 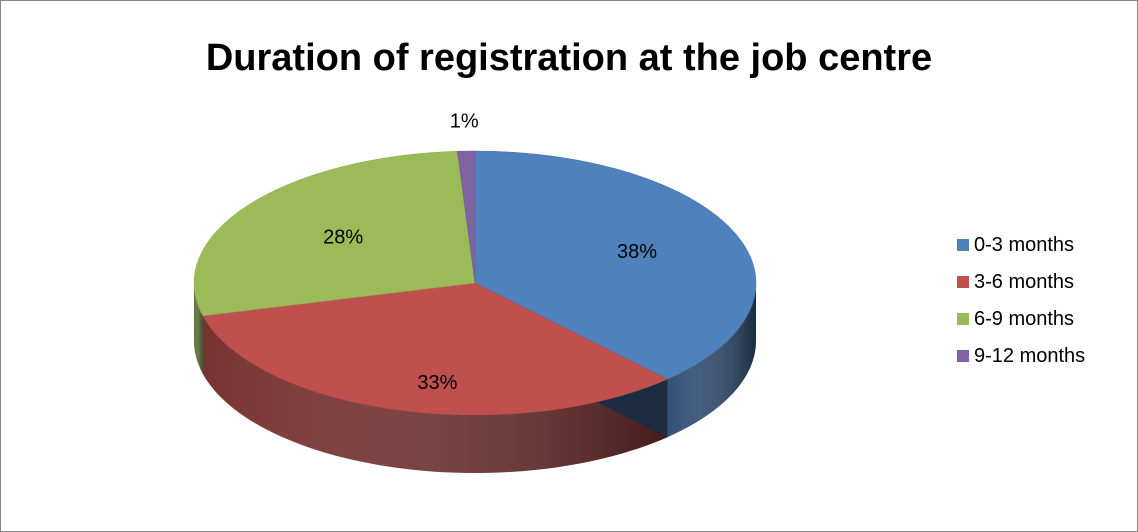 I want to click on legend-item: 9-12 months, so click(x=1021, y=356).